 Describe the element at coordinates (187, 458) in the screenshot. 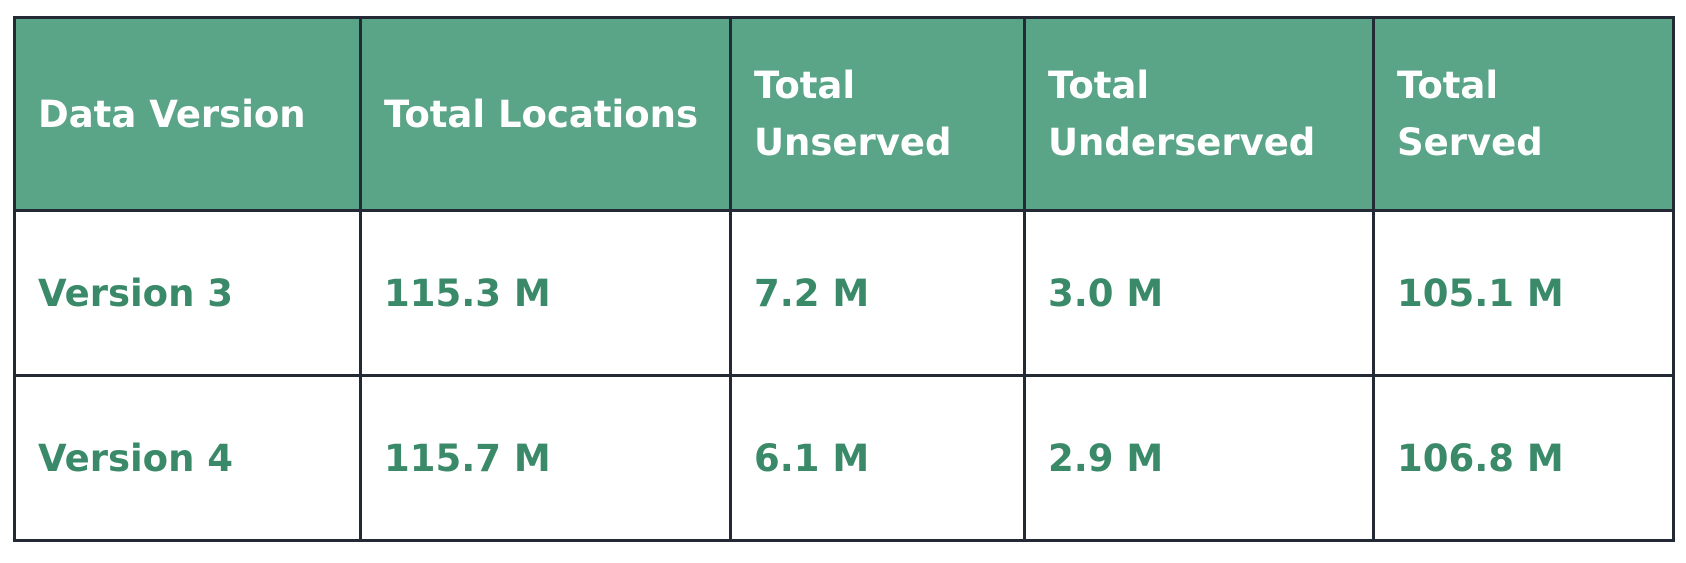

I see `cell: Version 4` at that location.